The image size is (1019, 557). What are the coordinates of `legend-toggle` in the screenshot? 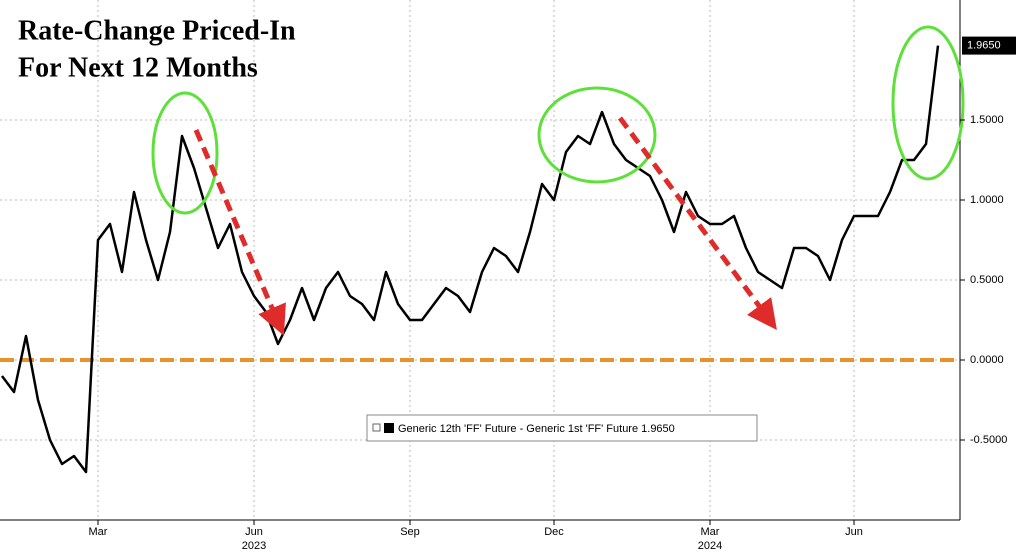 It's located at (376, 427).